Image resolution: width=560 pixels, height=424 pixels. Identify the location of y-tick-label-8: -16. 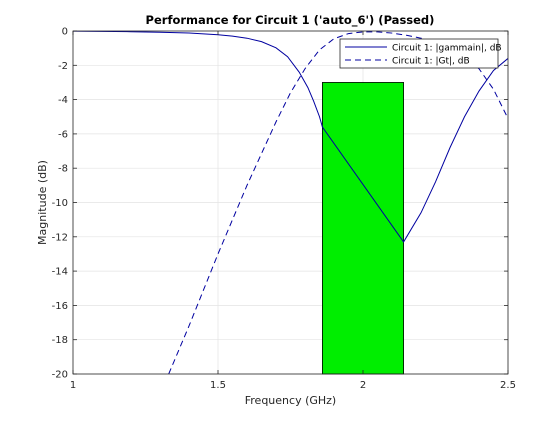
(60, 306).